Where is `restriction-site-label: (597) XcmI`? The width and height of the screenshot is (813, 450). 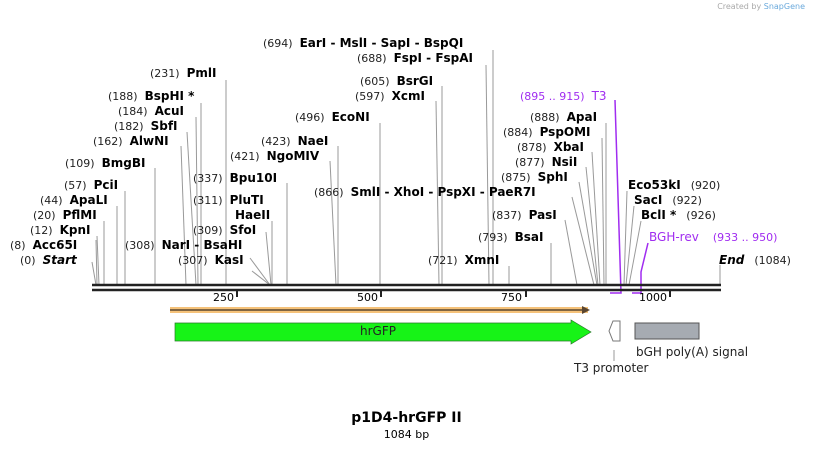 restriction-site-label: (597) XcmI is located at coordinates (390, 95).